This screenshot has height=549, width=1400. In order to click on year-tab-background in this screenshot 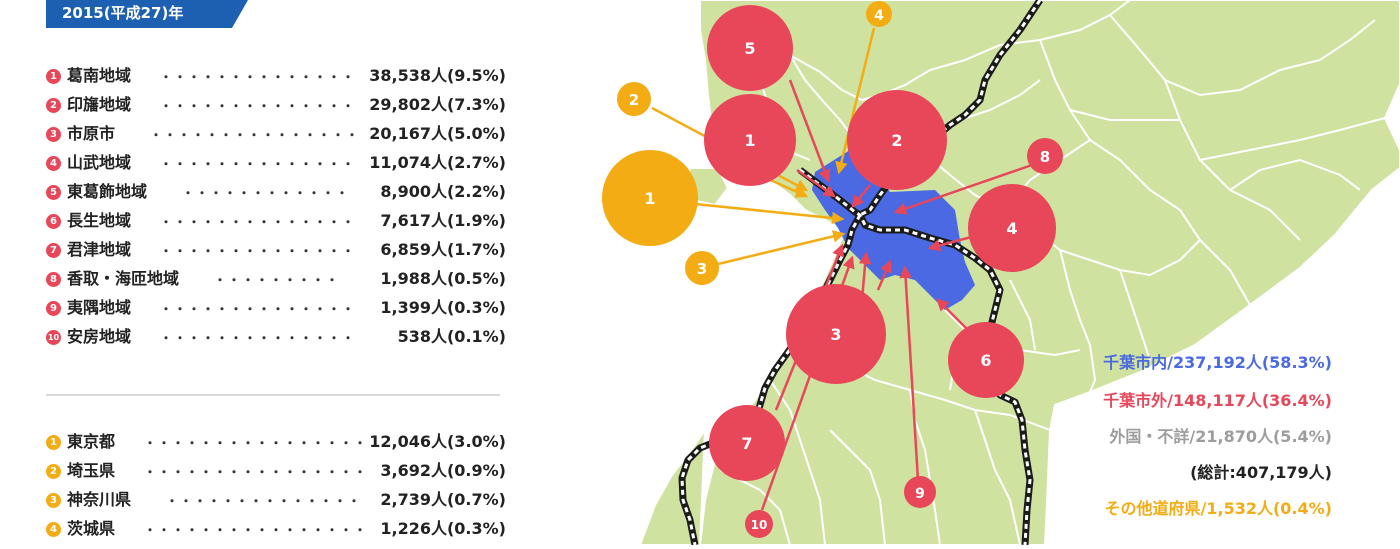, I will do `click(147, 14)`.